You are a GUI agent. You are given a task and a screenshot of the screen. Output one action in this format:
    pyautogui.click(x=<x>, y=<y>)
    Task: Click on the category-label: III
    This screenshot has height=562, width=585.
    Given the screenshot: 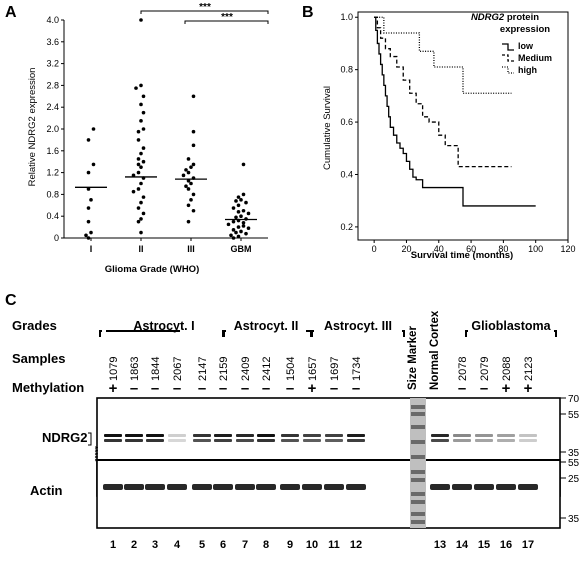 What is the action you would take?
    pyautogui.click(x=191, y=249)
    